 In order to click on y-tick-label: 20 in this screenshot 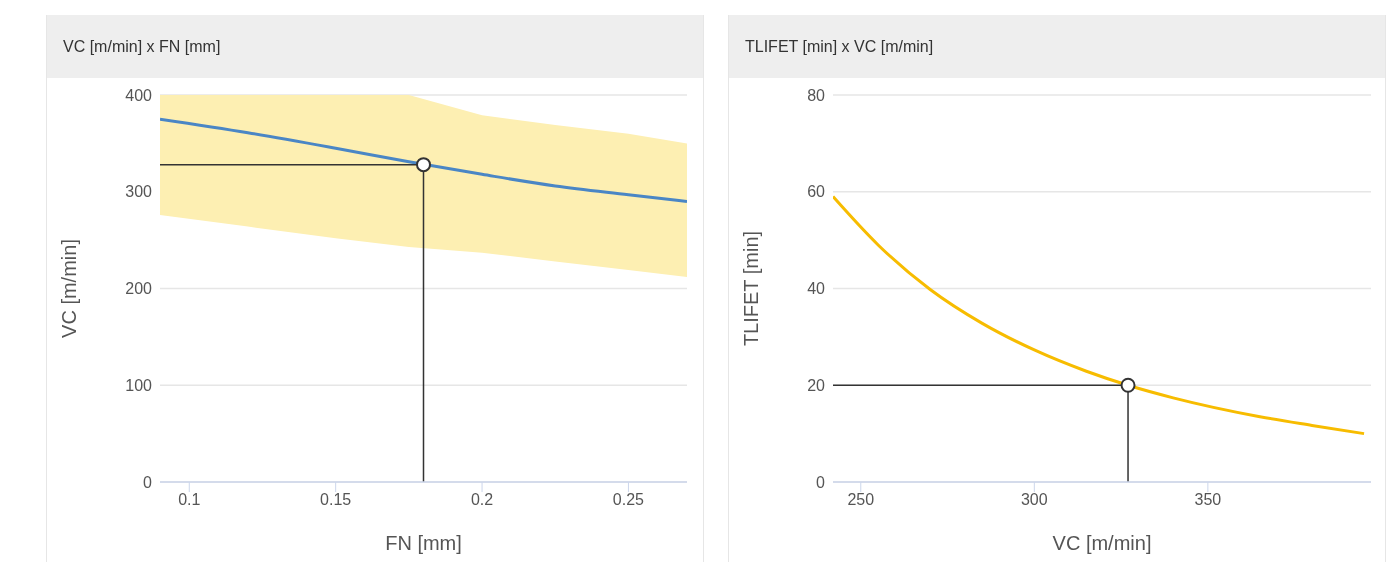, I will do `click(816, 385)`.